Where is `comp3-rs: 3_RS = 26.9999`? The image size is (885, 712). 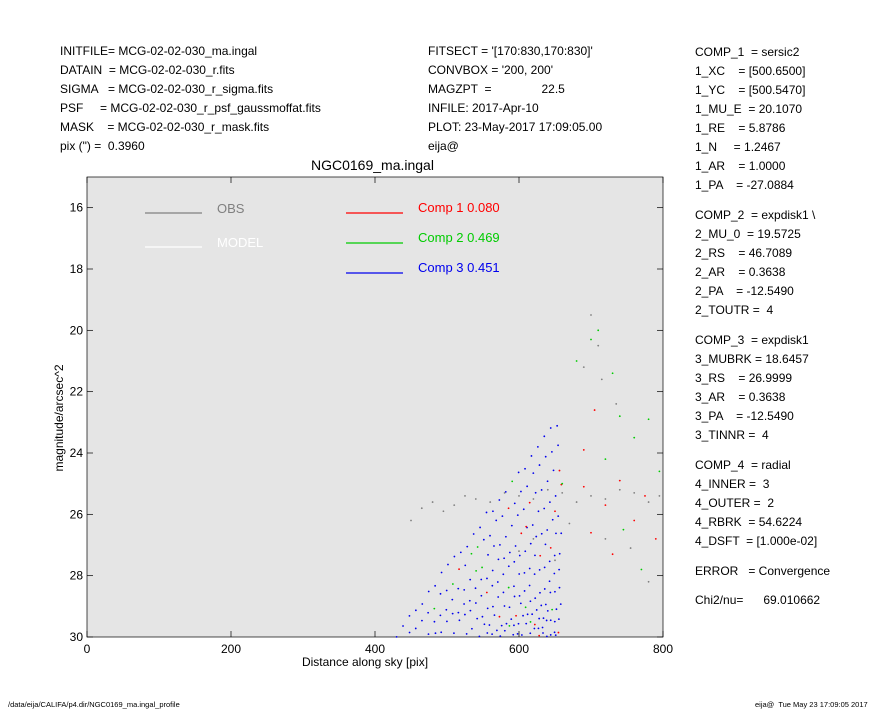 comp3-rs: 3_RS = 26.9999 is located at coordinates (744, 378).